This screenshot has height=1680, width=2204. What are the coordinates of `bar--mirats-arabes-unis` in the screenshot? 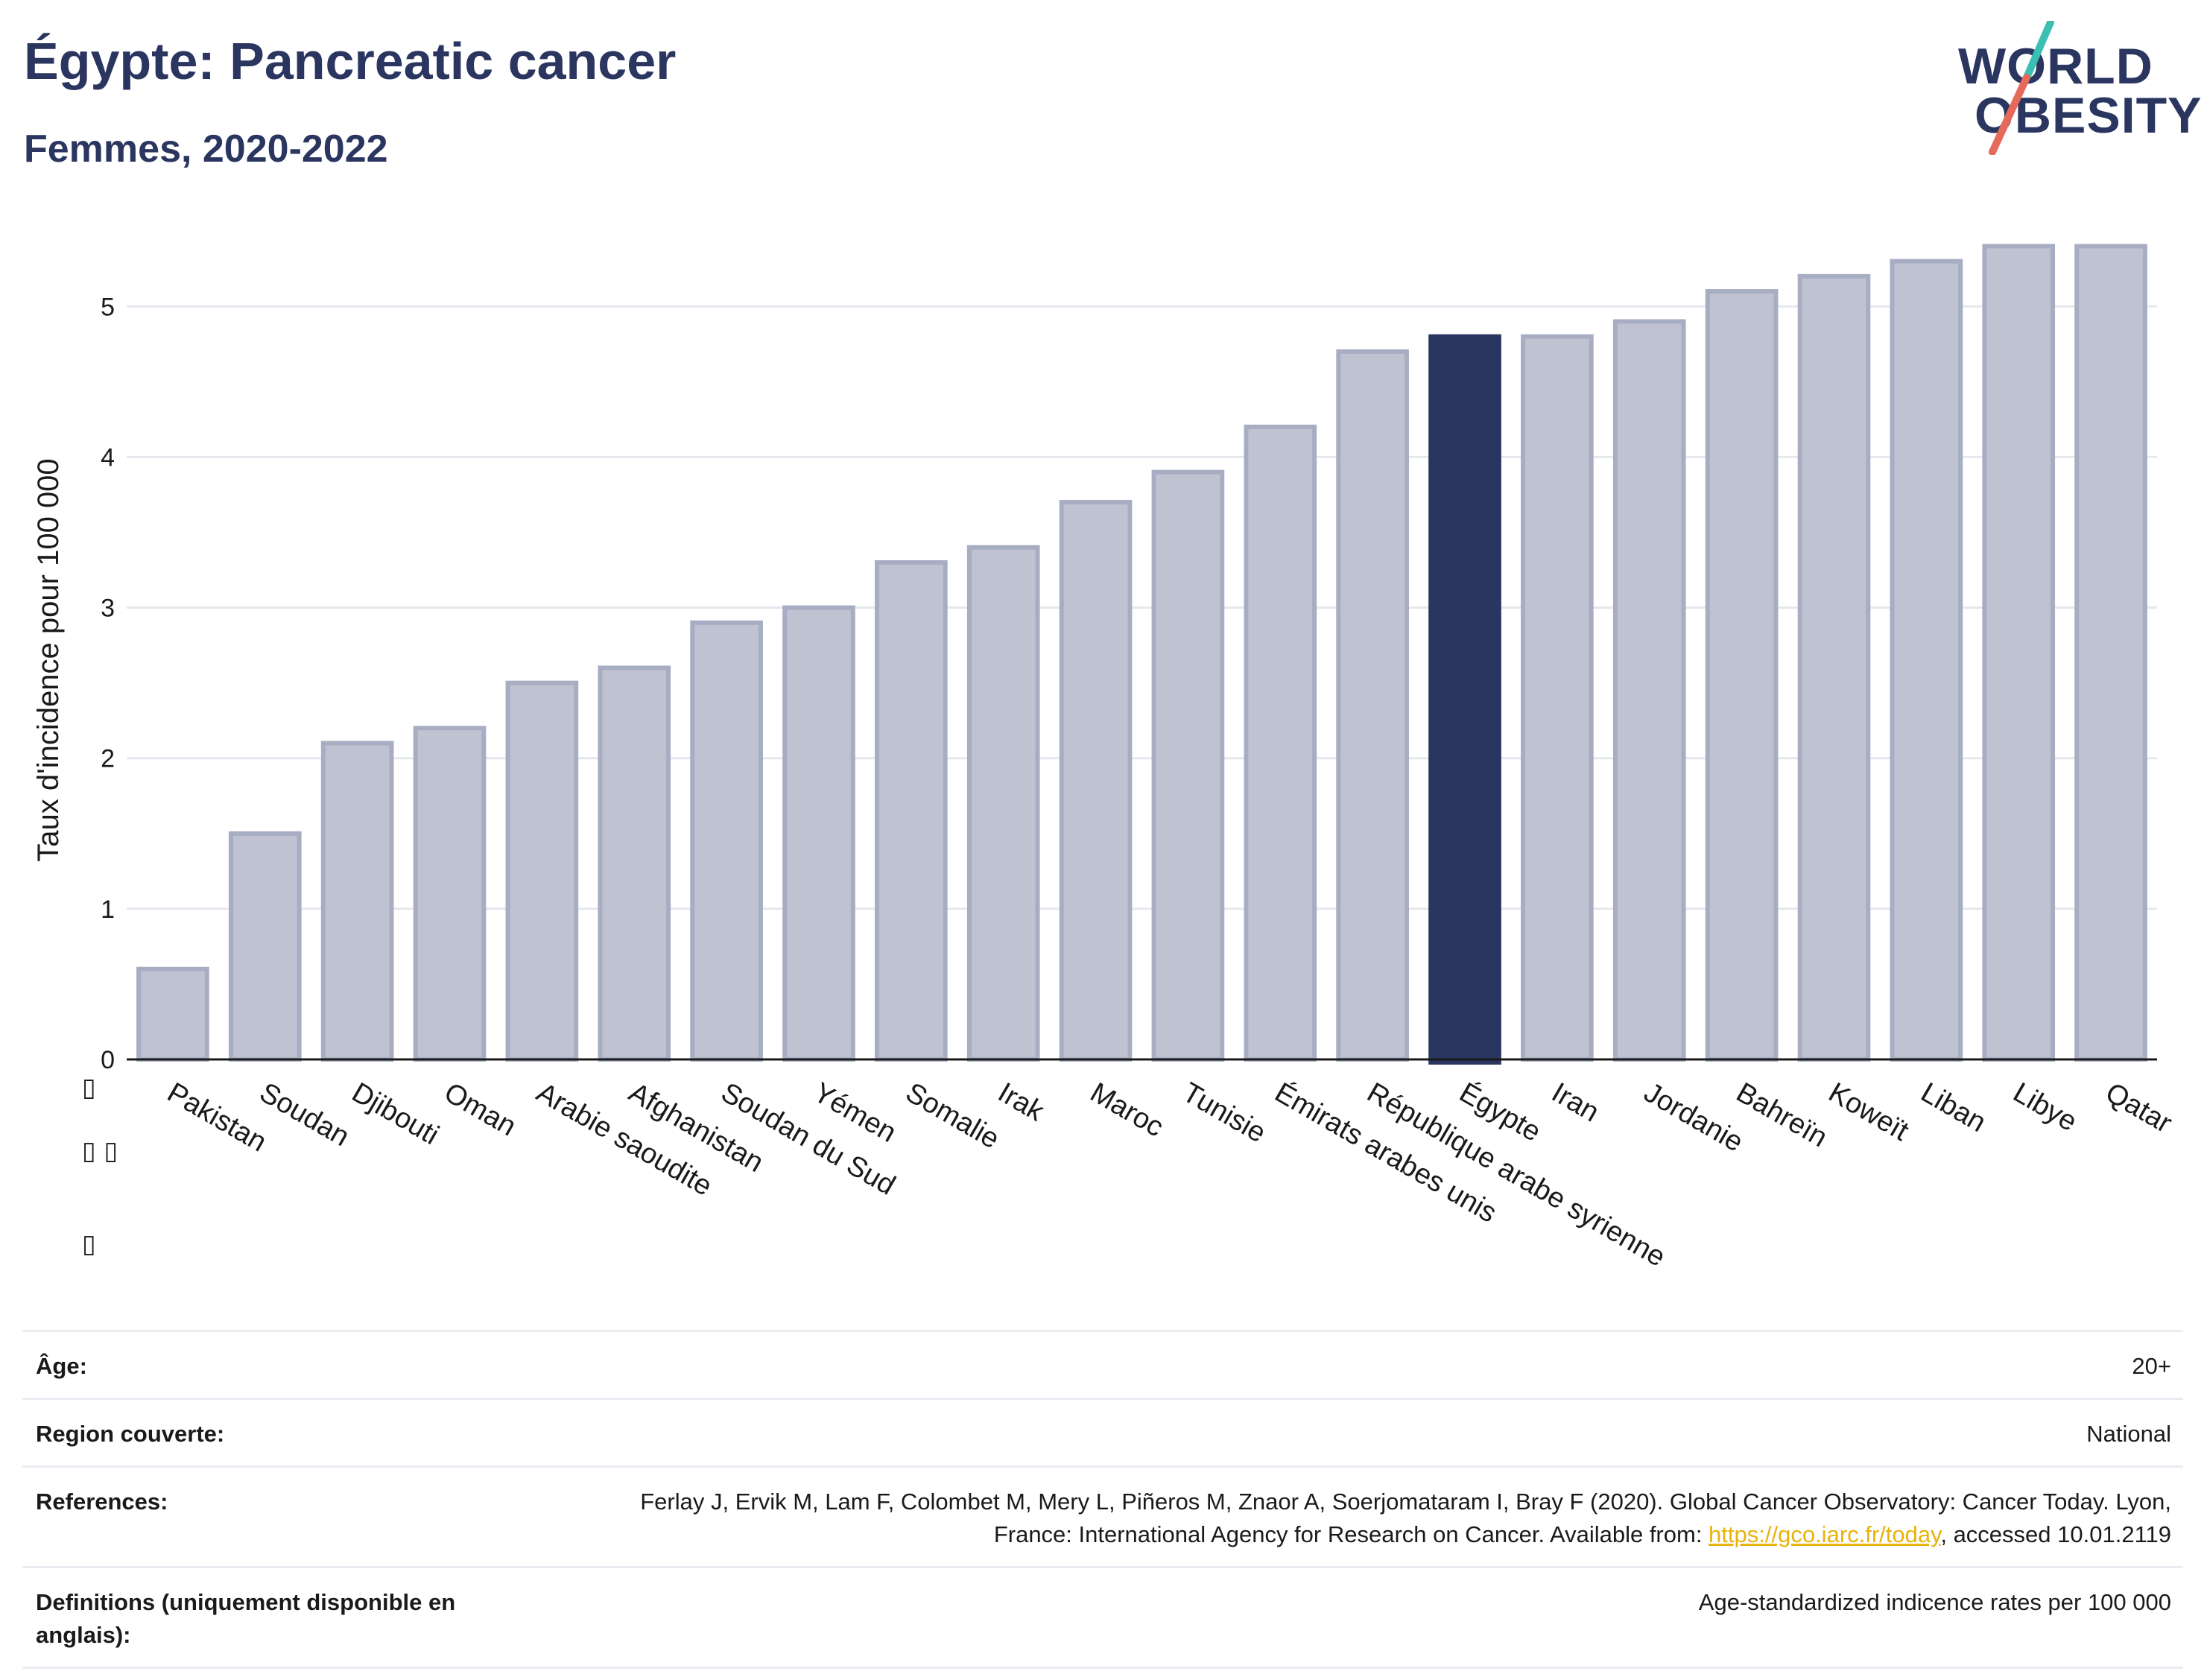 It's located at (1280, 743).